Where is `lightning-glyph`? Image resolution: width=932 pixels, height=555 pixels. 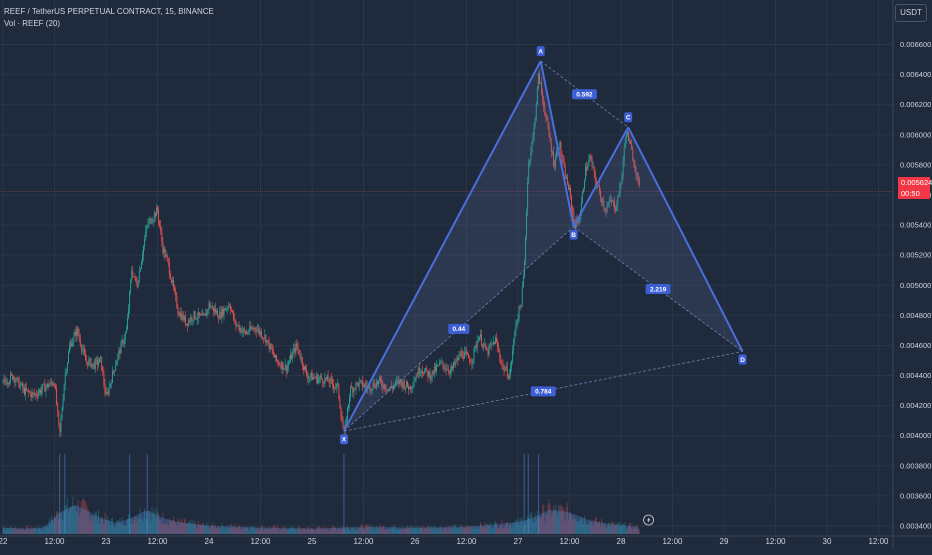 lightning-glyph is located at coordinates (649, 520).